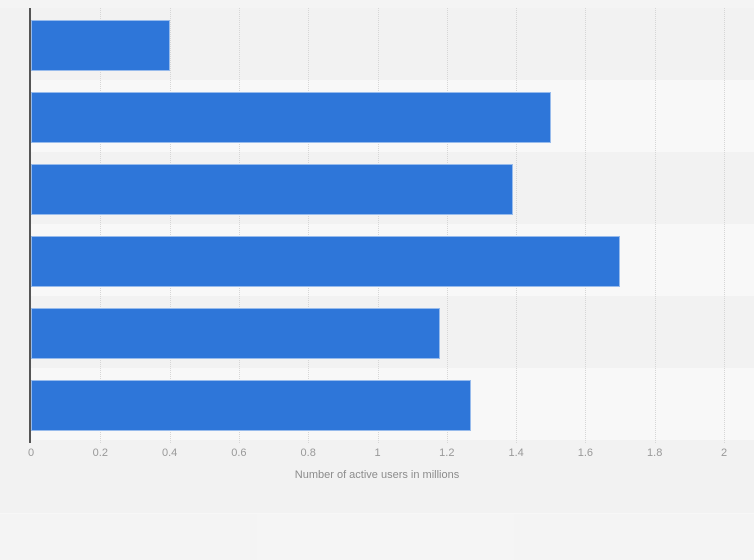 This screenshot has width=754, height=560. Describe the element at coordinates (655, 453) in the screenshot. I see `x-tick-label-1.8: 1.8` at that location.